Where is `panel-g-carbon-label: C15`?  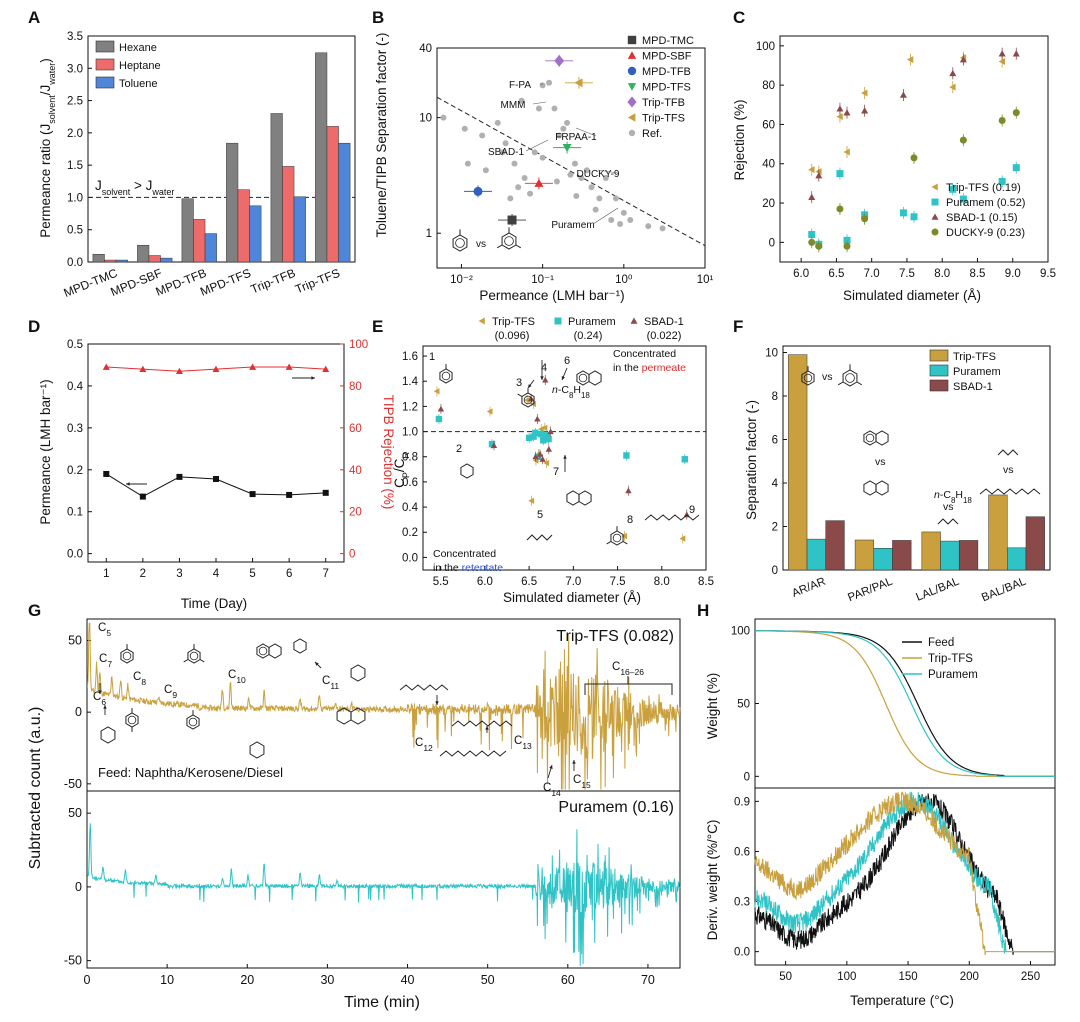 panel-g-carbon-label: C15 is located at coordinates (582, 782).